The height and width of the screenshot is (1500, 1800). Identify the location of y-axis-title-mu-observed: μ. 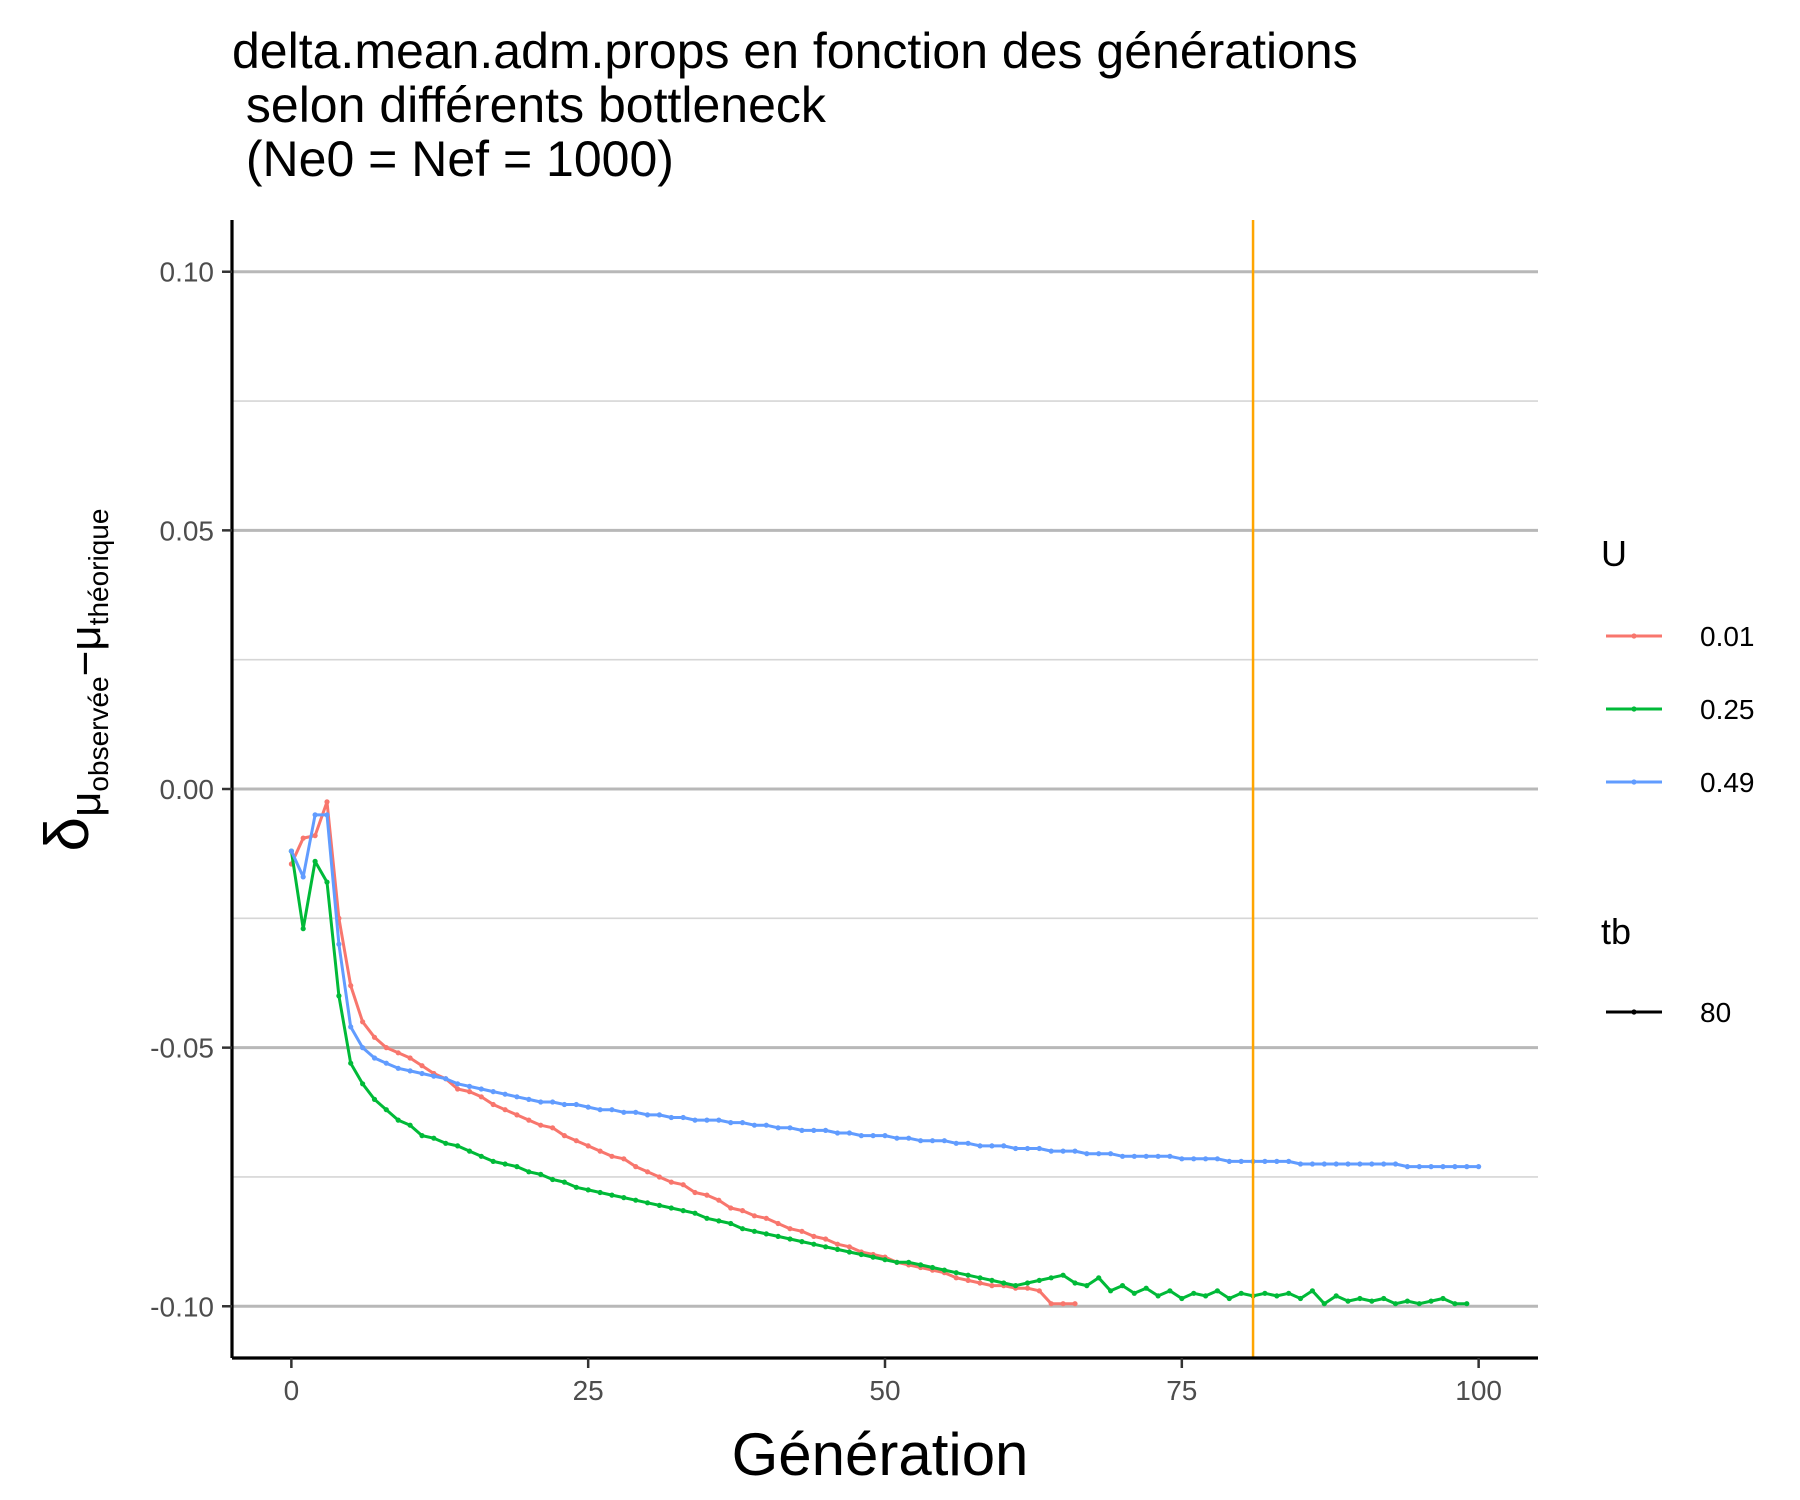
(85, 804).